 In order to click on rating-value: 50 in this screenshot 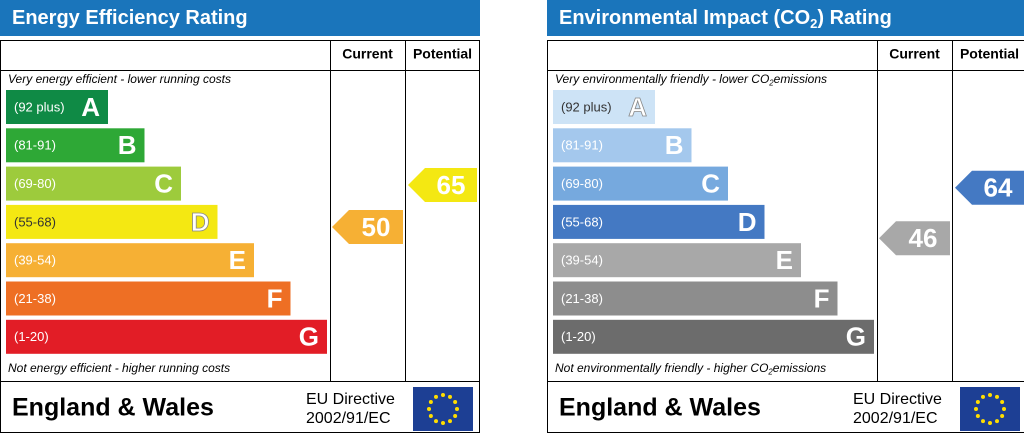, I will do `click(376, 227)`.